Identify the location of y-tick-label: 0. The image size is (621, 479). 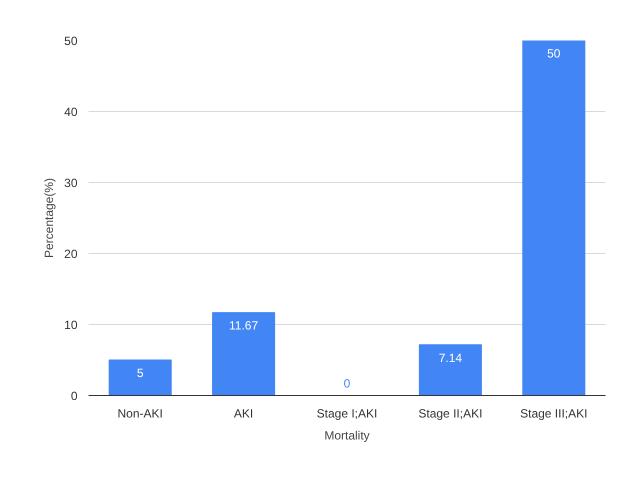
(74, 396).